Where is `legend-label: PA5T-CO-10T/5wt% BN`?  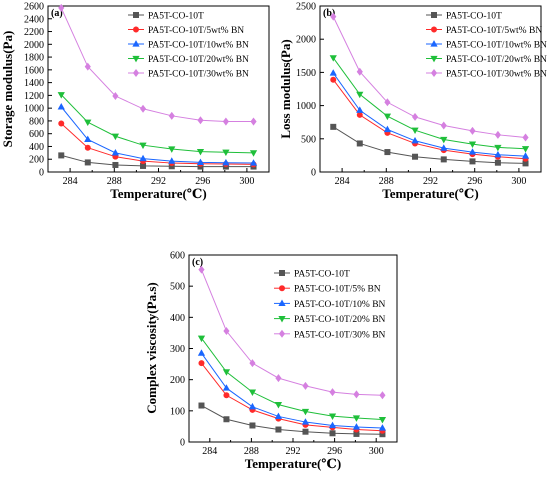
legend-label: PA5T-CO-10T/5wt% BN is located at coordinates (196, 31).